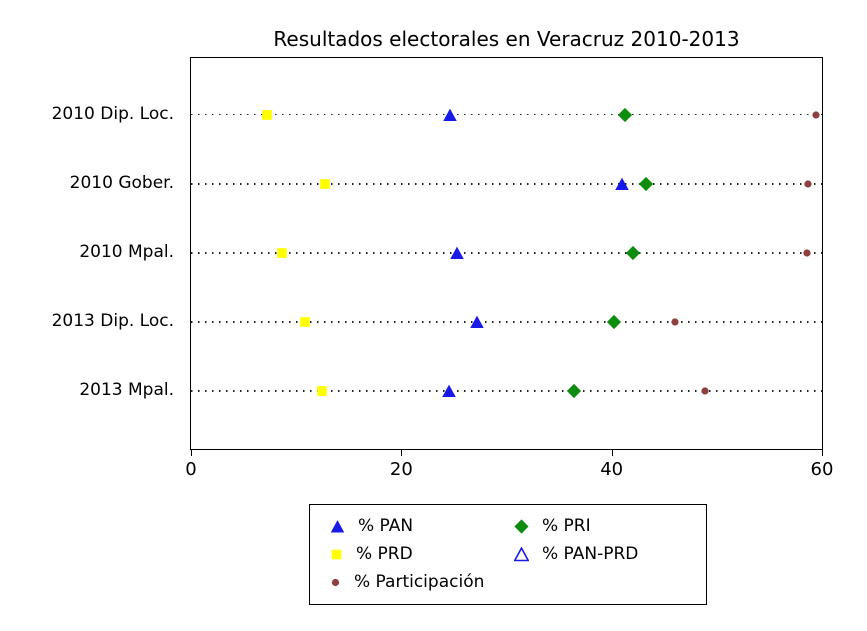 This screenshot has width=867, height=631. What do you see at coordinates (191, 469) in the screenshot?
I see `x-axis-tick-label: 0` at bounding box center [191, 469].